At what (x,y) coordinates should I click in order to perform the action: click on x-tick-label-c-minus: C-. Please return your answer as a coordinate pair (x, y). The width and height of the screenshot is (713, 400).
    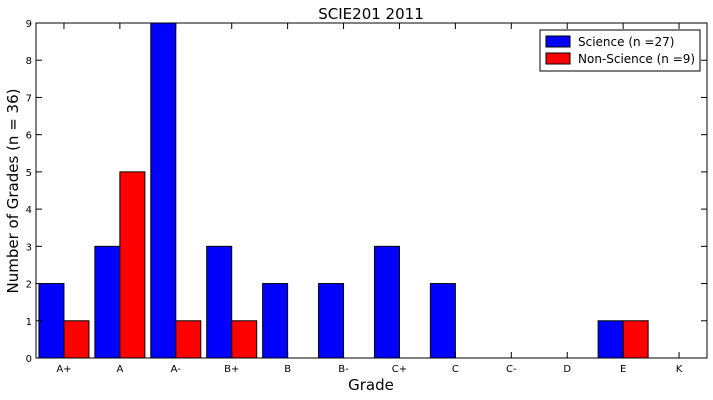
    Looking at the image, I should click on (511, 369).